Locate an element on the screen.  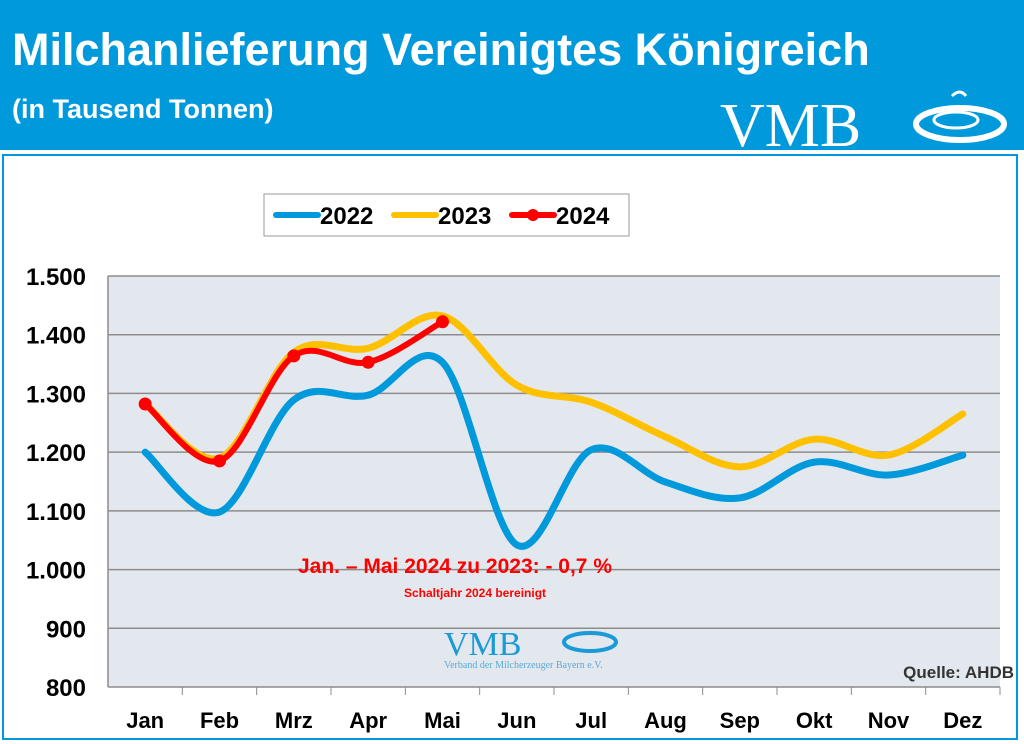
y-tick-label: 1.400 is located at coordinates (56, 336).